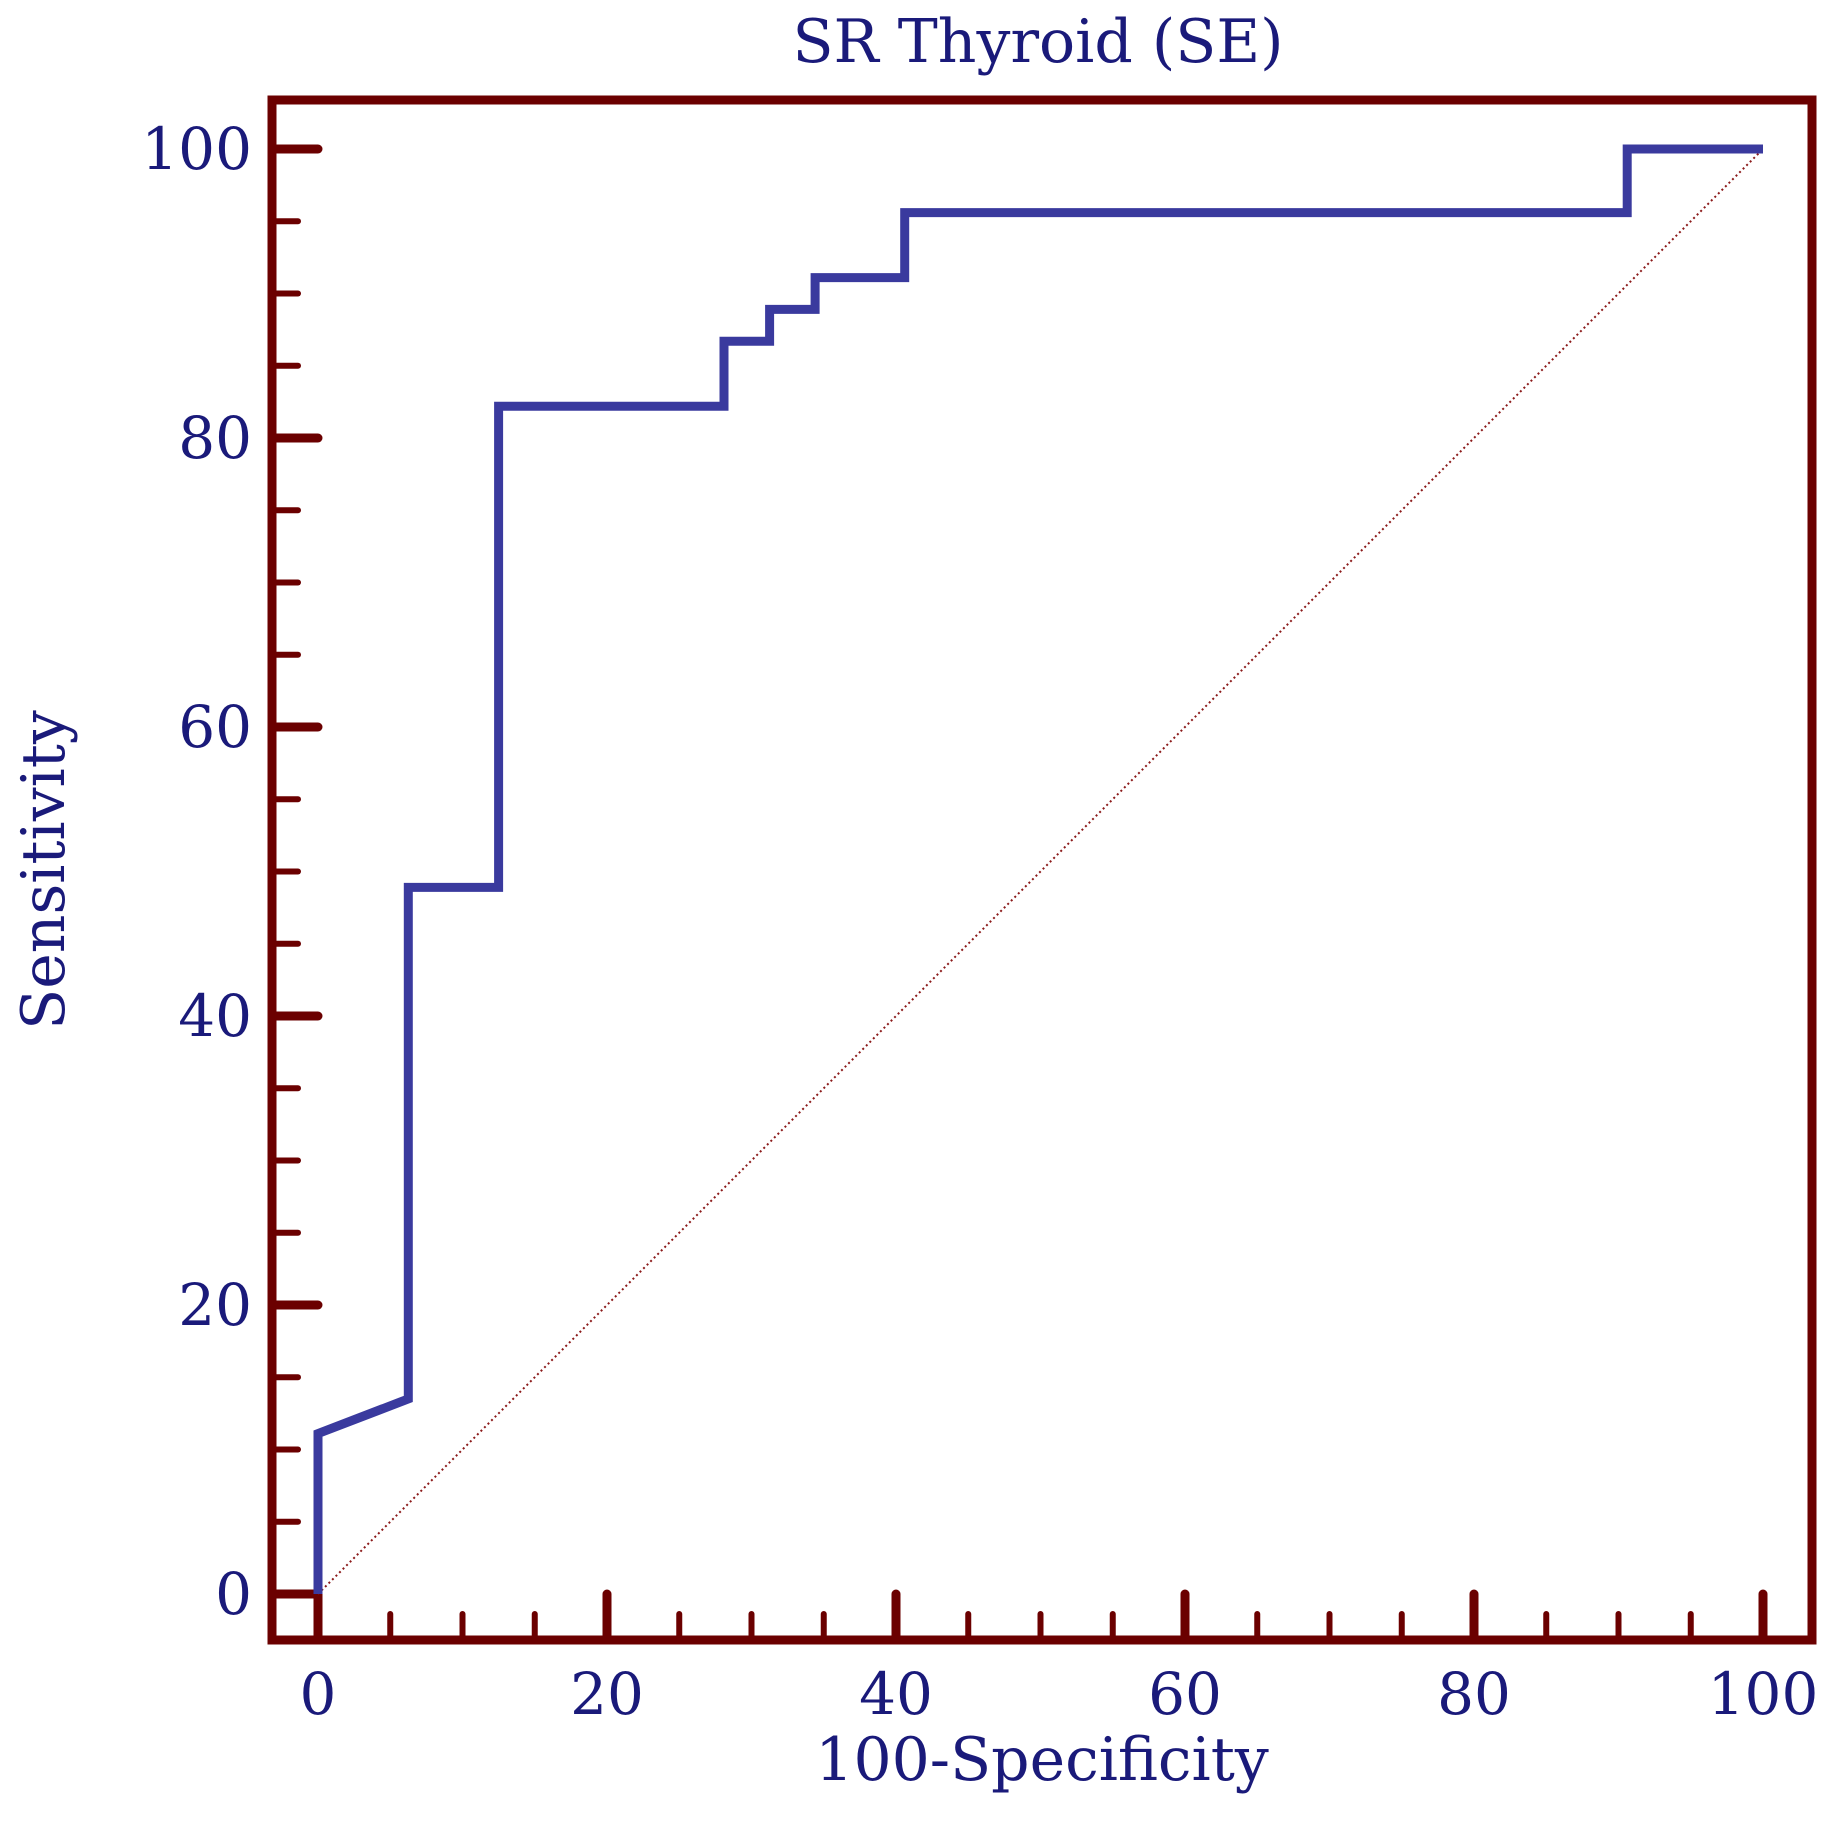 The width and height of the screenshot is (1836, 1836). Describe the element at coordinates (1042, 1760) in the screenshot. I see `x-axis-label: 100-Specificity` at that location.